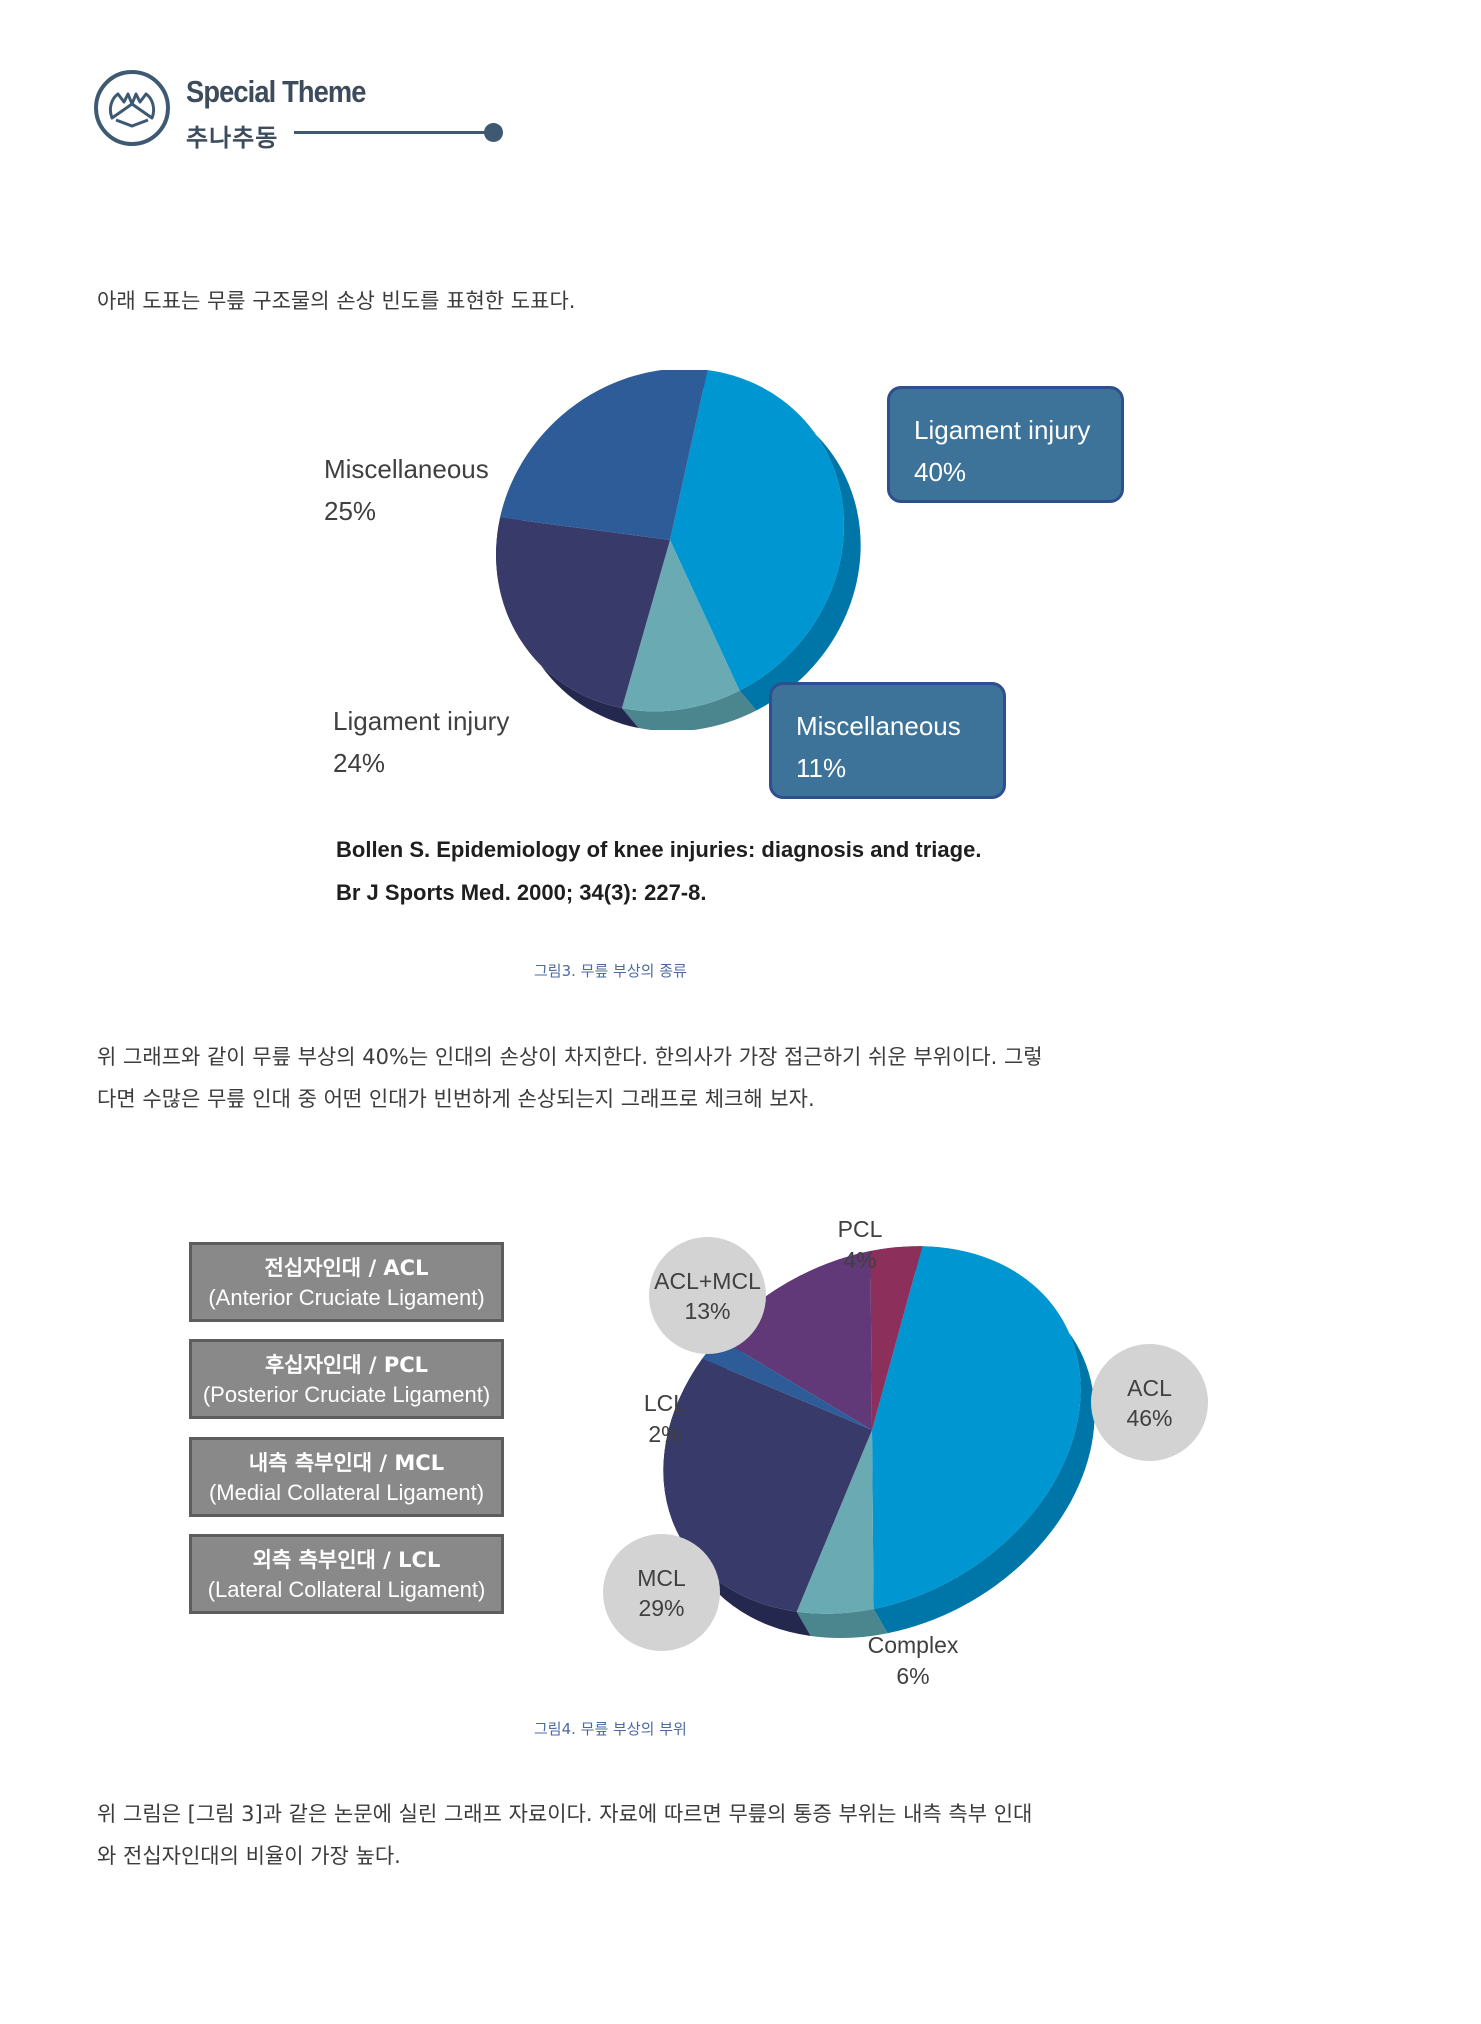  What do you see at coordinates (346, 1589) in the screenshot?
I see `legend-en: (Lateral Collateral Ligament)` at bounding box center [346, 1589].